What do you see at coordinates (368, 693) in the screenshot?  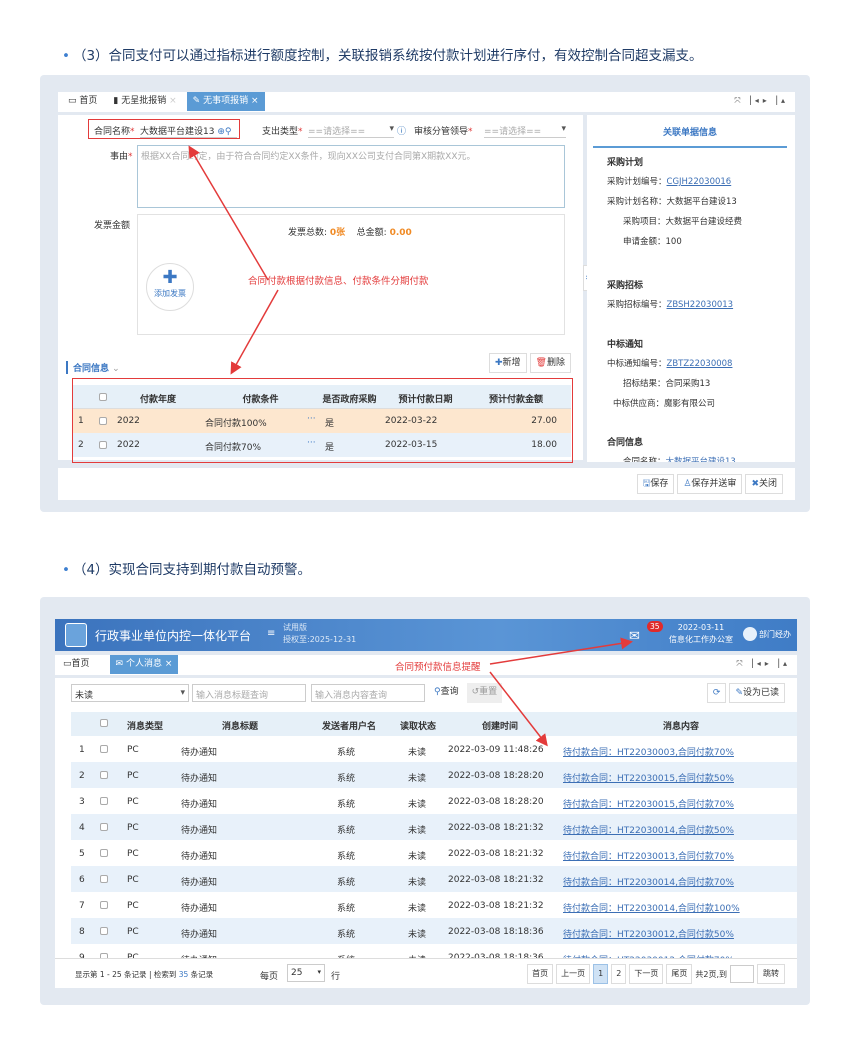 I see `content-search-input: 输入消息内容查询` at bounding box center [368, 693].